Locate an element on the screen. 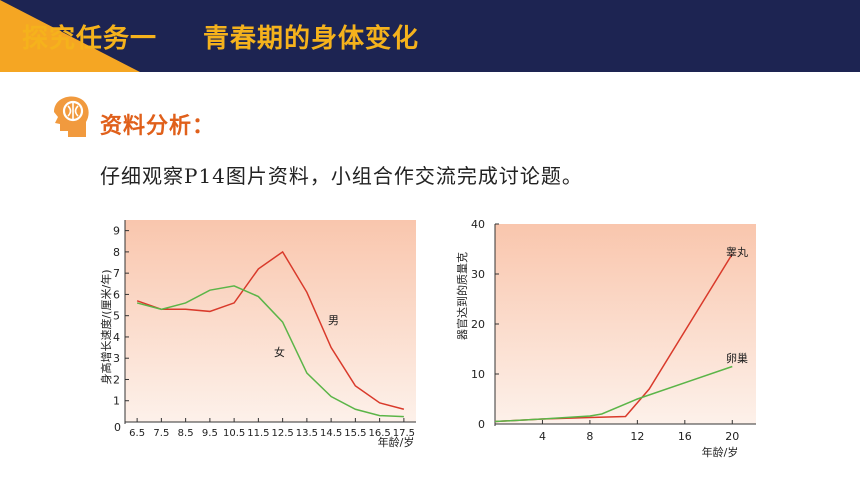 Image resolution: width=860 pixels, height=484 pixels. section-label: 资料分析： is located at coordinates (158, 126).